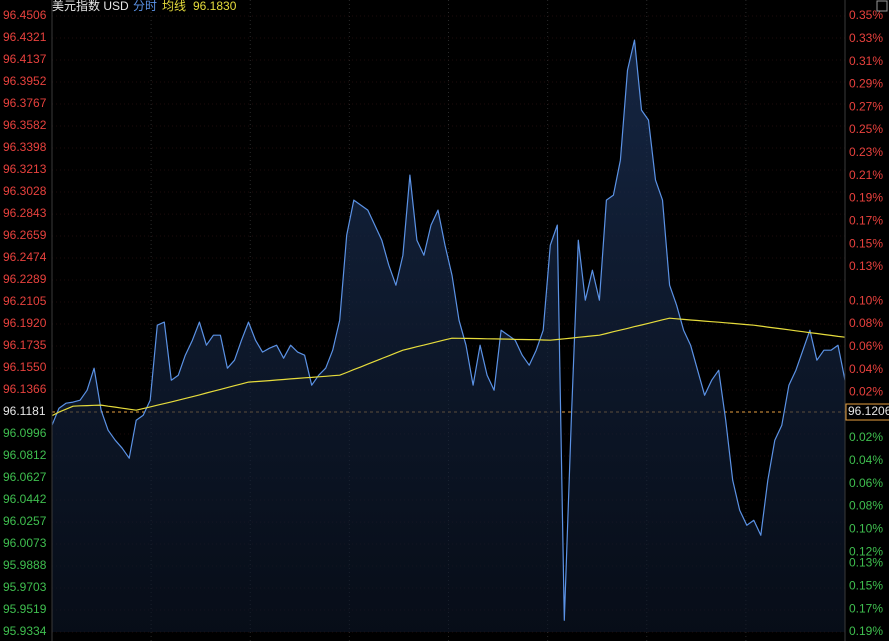 The width and height of the screenshot is (889, 641). I want to click on y-tick-label: 96.2289, so click(25, 279).